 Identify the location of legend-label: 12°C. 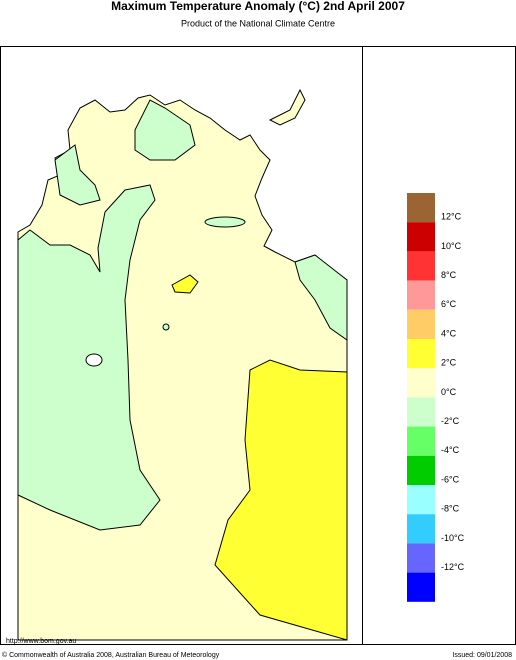
(451, 217).